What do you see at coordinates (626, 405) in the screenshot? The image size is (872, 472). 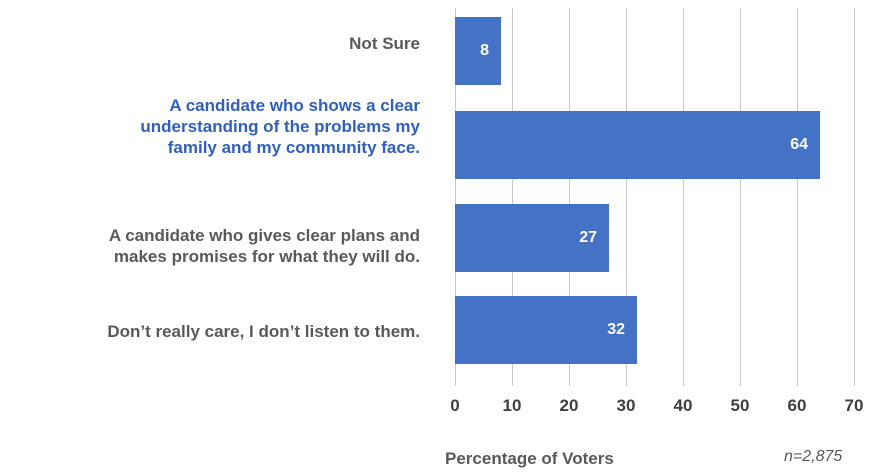 I see `x-tick-label: 30` at bounding box center [626, 405].